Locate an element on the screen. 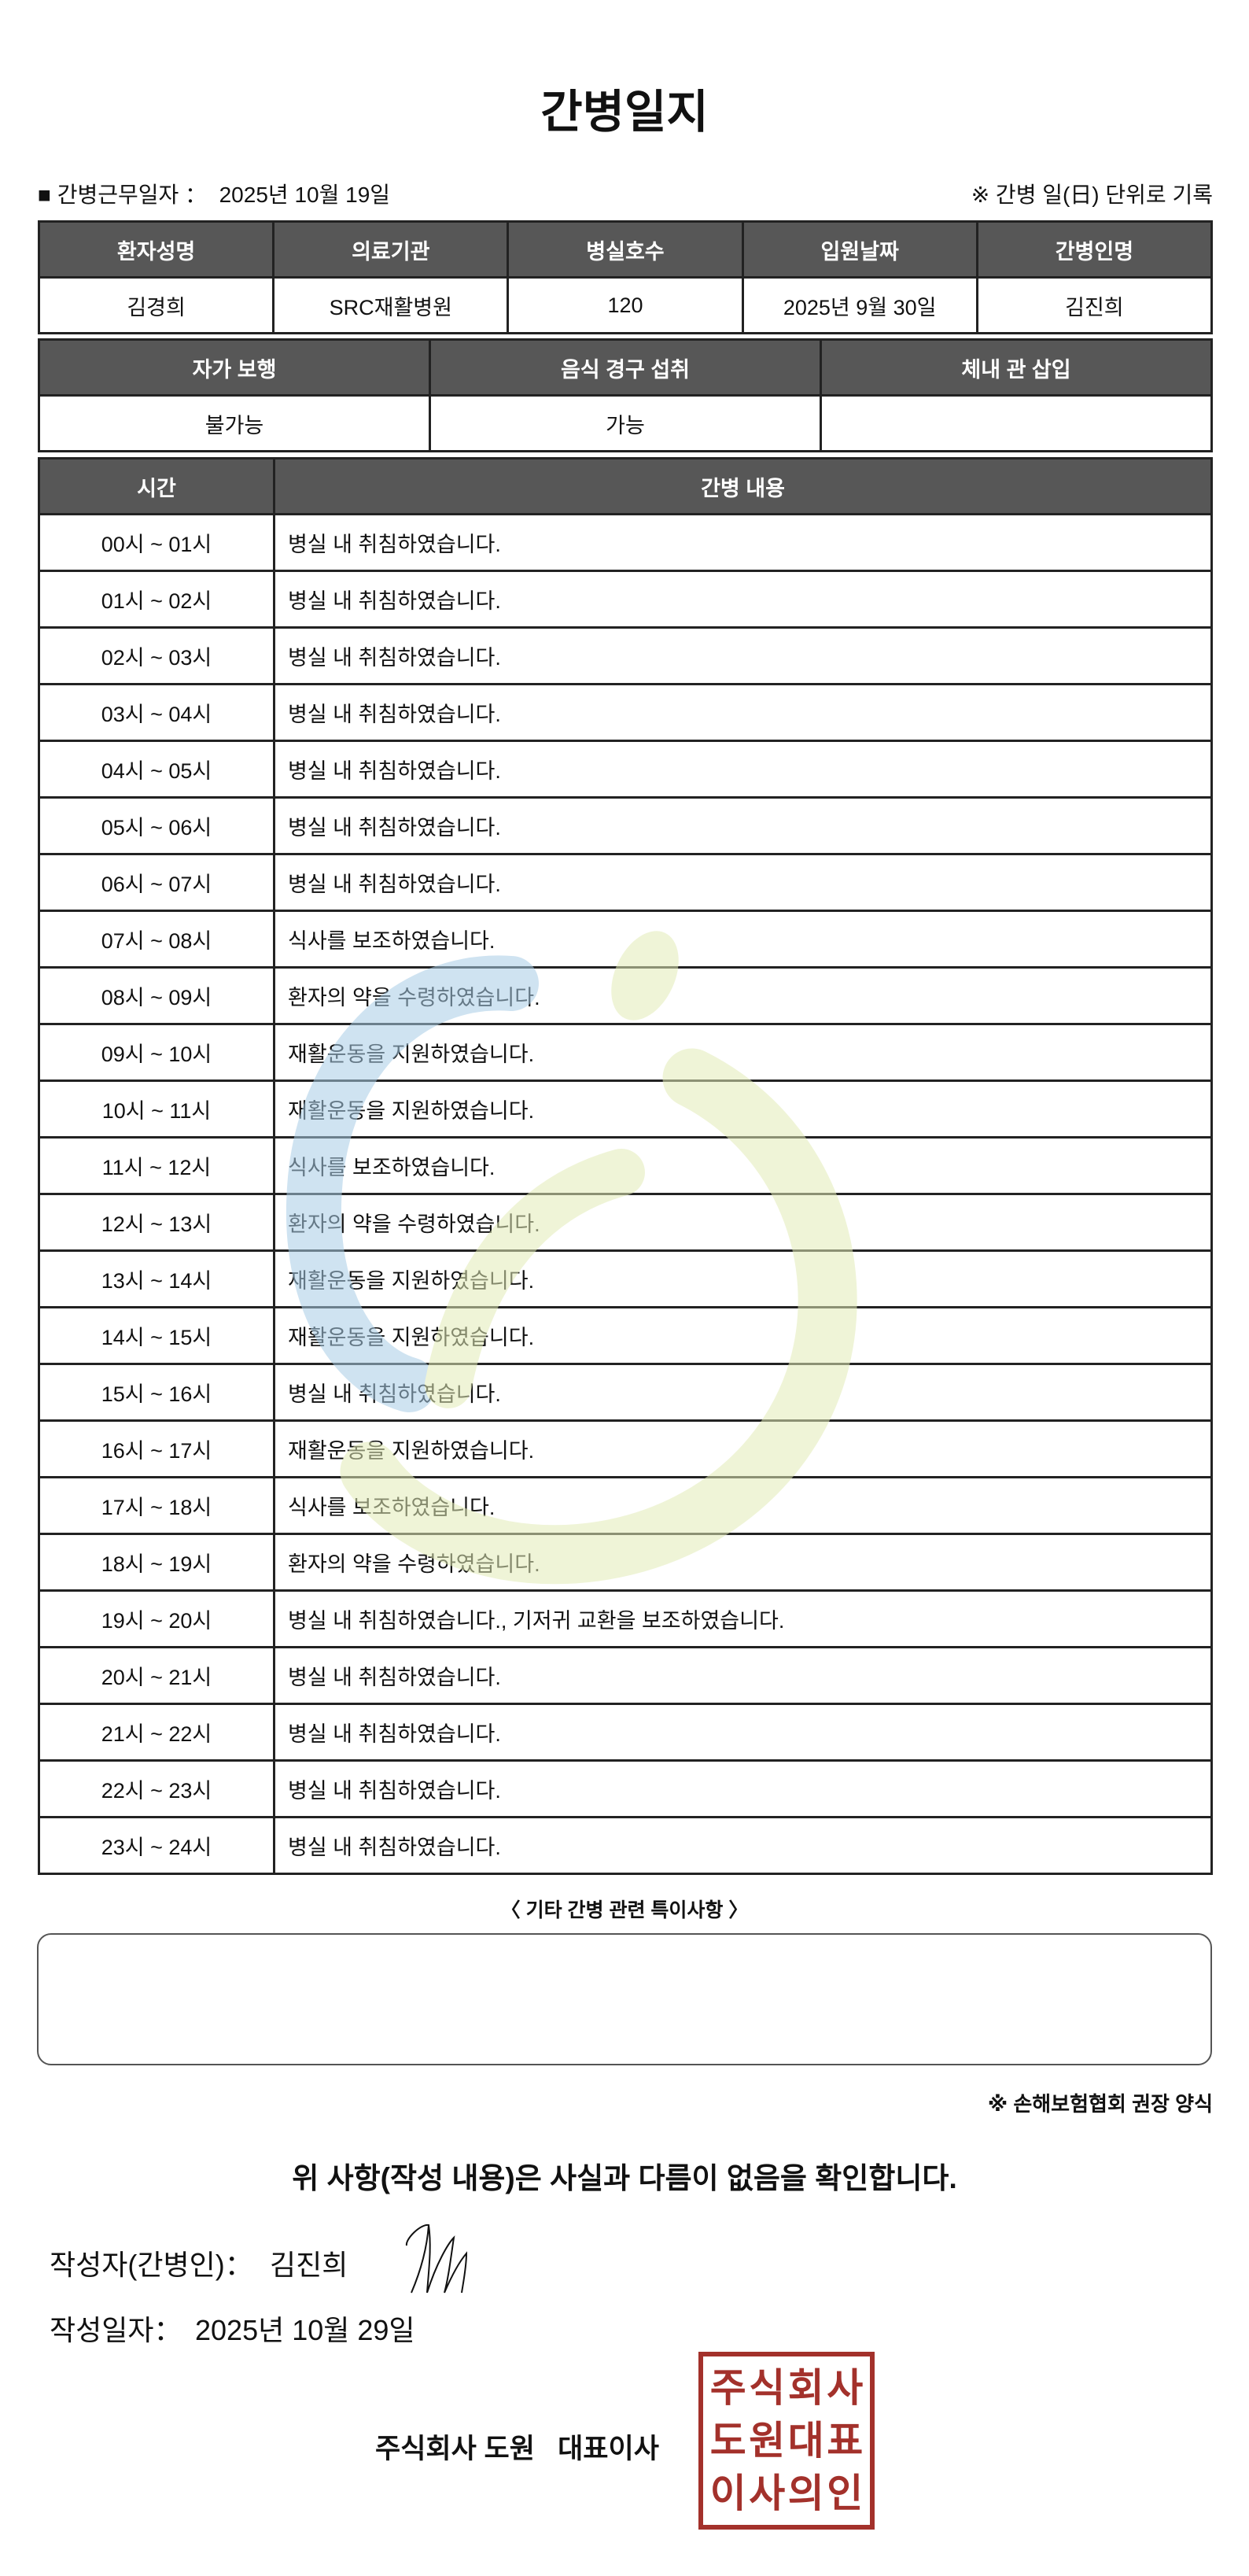 The width and height of the screenshot is (1249, 2576). seal-character: 회 is located at coordinates (805, 2388).